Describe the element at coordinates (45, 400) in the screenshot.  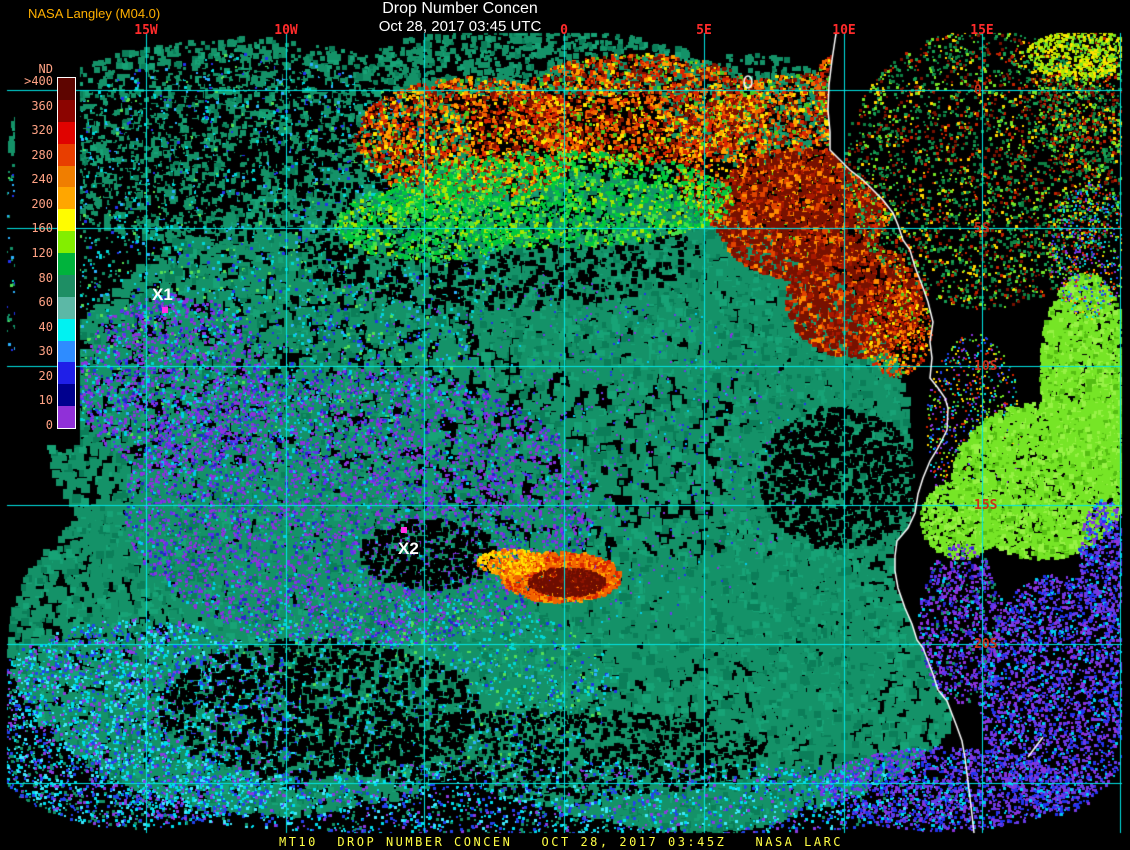
I see `legend-label-10: 10` at that location.